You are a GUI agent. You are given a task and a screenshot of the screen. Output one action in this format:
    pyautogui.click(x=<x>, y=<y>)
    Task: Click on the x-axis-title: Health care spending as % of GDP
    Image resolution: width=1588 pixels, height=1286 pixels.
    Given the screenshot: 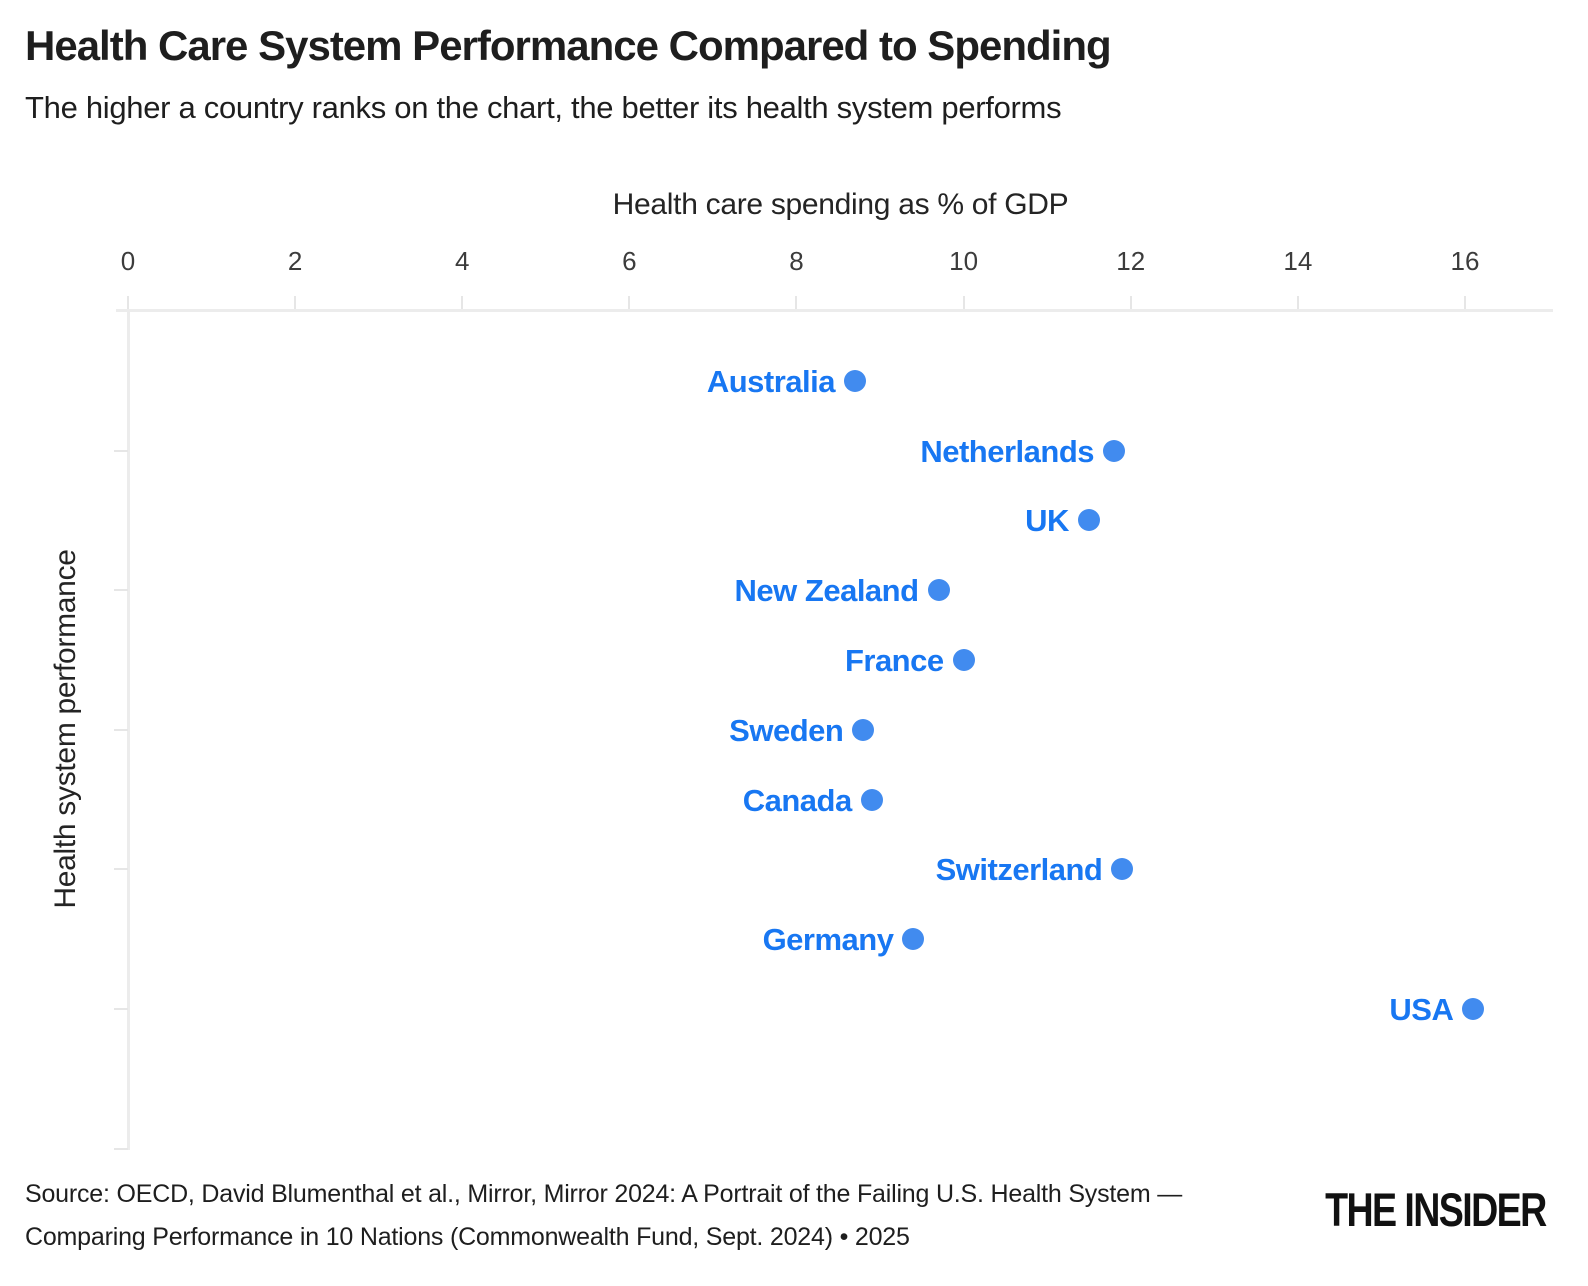 What is the action you would take?
    pyautogui.click(x=840, y=204)
    